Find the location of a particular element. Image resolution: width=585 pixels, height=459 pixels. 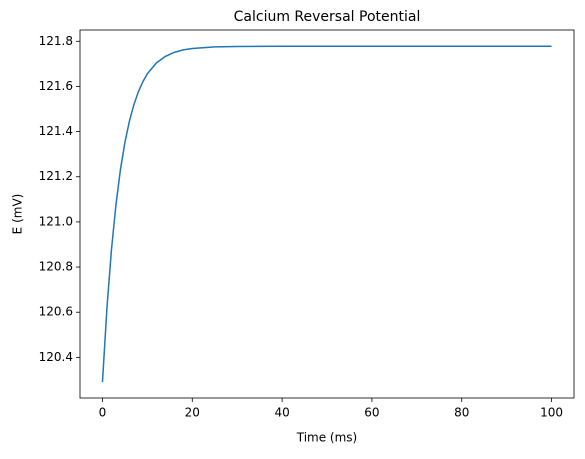

x-tick-label: 40 is located at coordinates (281, 413).